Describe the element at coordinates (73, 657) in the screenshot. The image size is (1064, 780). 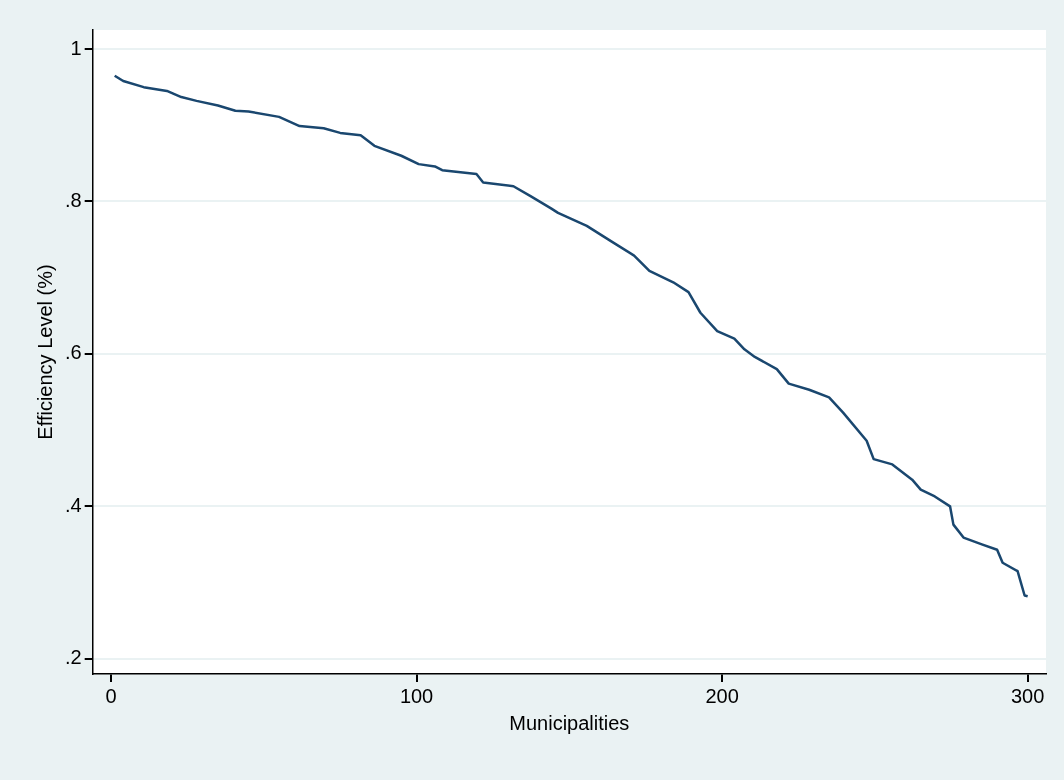
I see `y-tick-label: .2` at that location.